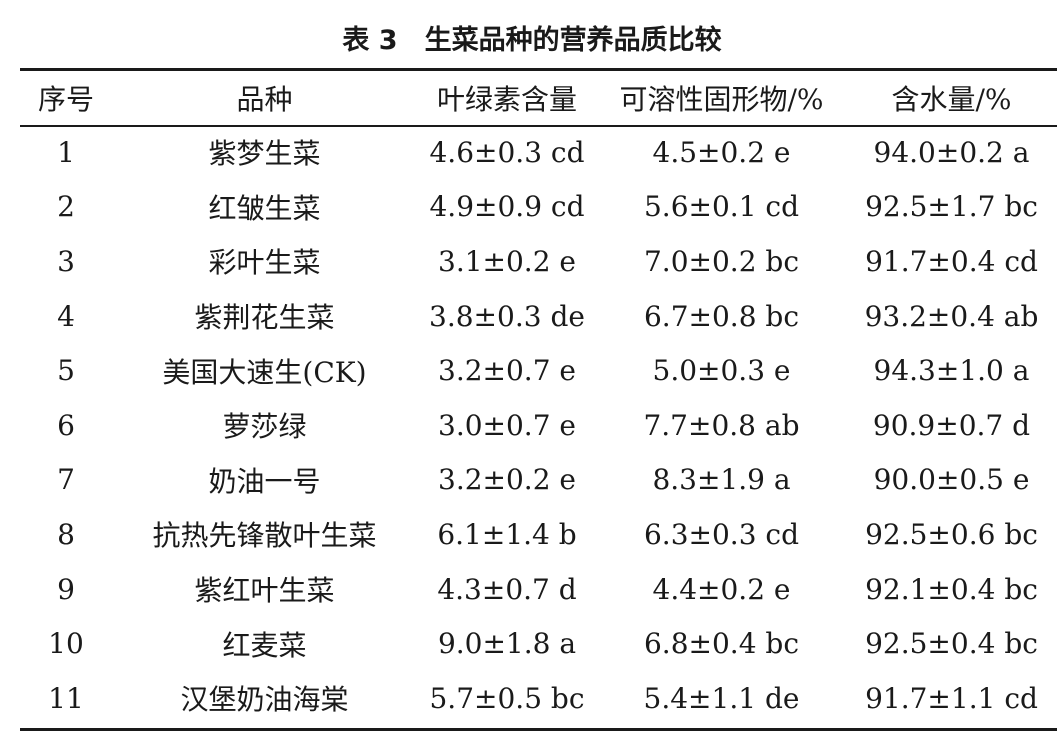 Image resolution: width=1064 pixels, height=747 pixels. I want to click on table-row: 4 紫荆花生菜 3.8±0.3 de 6.7±0.8 bc 93.2±0.4 ab, so click(538, 316).